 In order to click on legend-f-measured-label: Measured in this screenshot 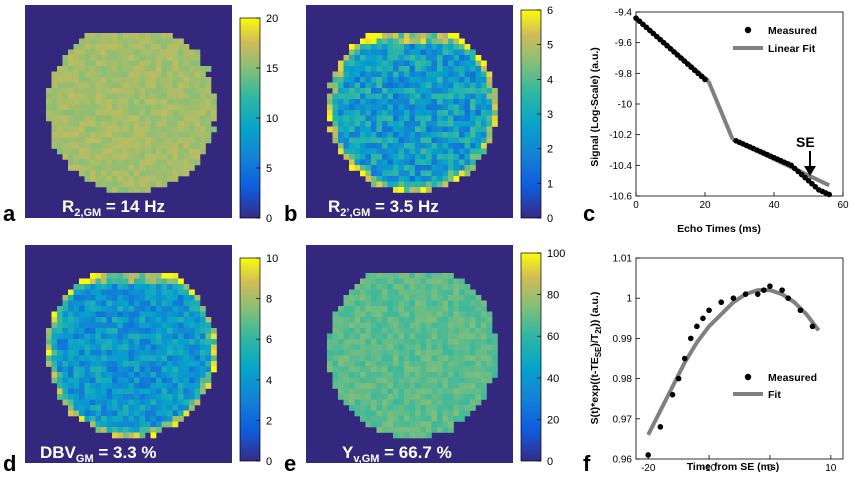, I will do `click(792, 378)`.